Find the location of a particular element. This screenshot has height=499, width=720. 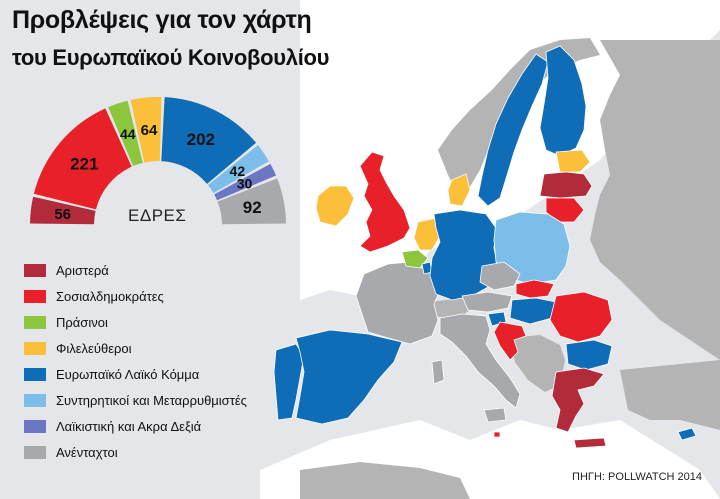

seat-segment-ni is located at coordinates (251, 201).